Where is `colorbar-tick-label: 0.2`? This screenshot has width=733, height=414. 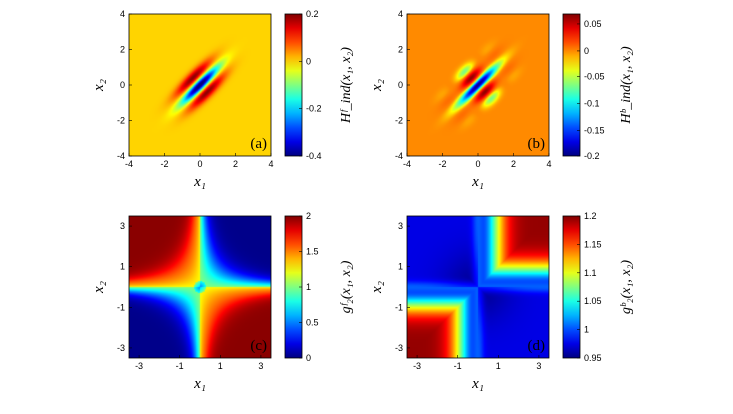
colorbar-tick-label: 0.2 is located at coordinates (312, 14).